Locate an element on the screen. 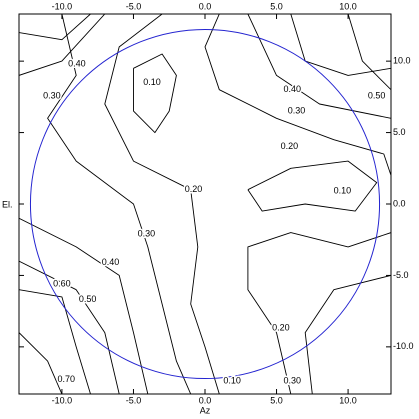  x-tick-label-top: 5.0 is located at coordinates (276, 6).